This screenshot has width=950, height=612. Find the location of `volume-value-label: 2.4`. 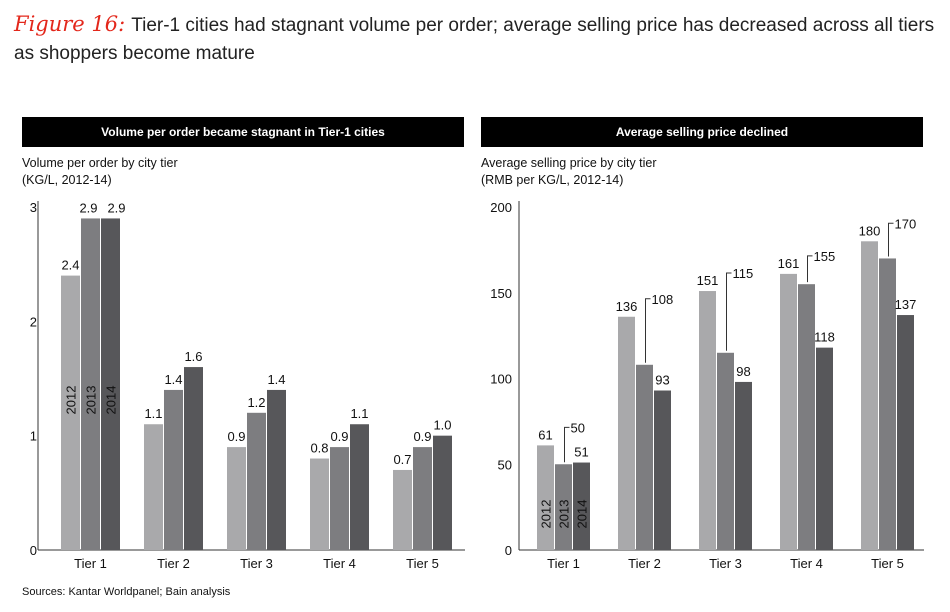

volume-value-label: 2.4 is located at coordinates (70, 265).